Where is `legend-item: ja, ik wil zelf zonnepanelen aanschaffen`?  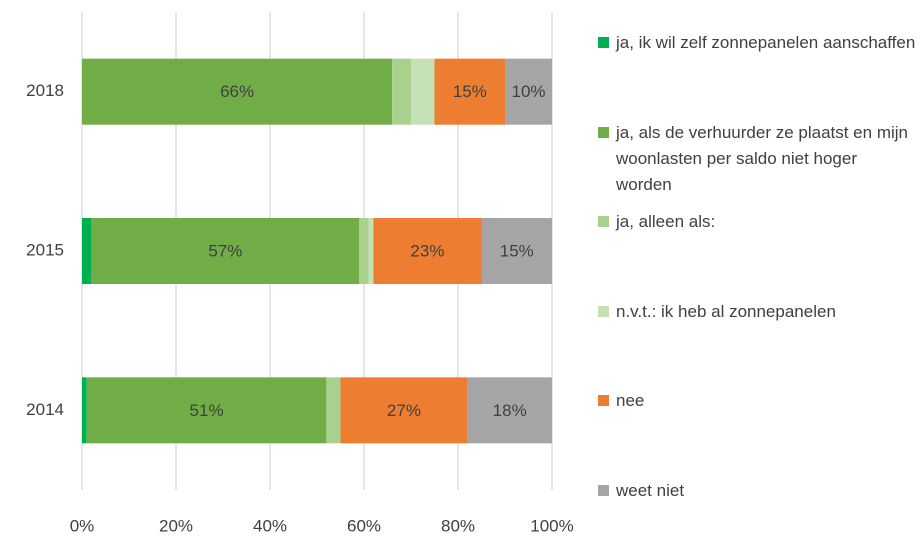 legend-item: ja, ik wil zelf zonnepanelen aanschaffen is located at coordinates (757, 43).